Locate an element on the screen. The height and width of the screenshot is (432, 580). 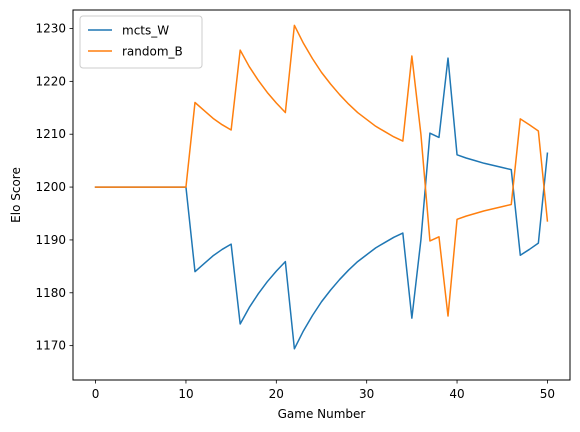
x-tick-label: 10 is located at coordinates (185, 394).